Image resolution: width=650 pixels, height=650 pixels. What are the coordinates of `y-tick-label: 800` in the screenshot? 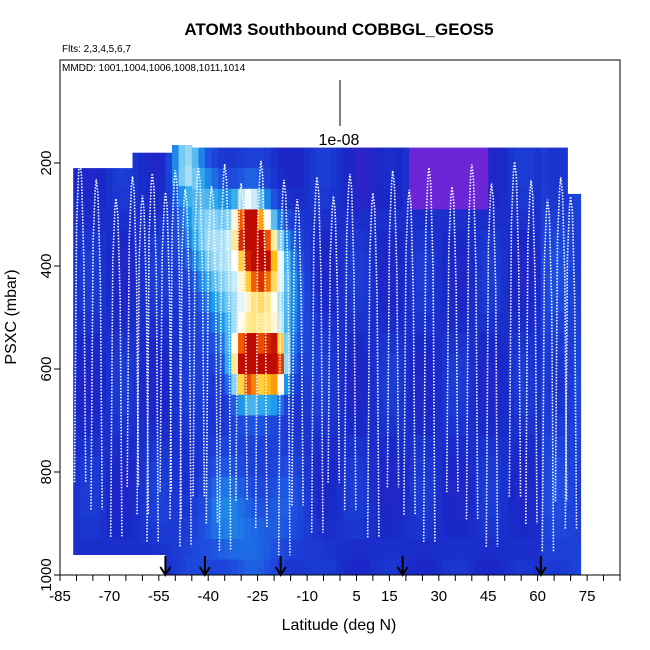 It's located at (46, 471).